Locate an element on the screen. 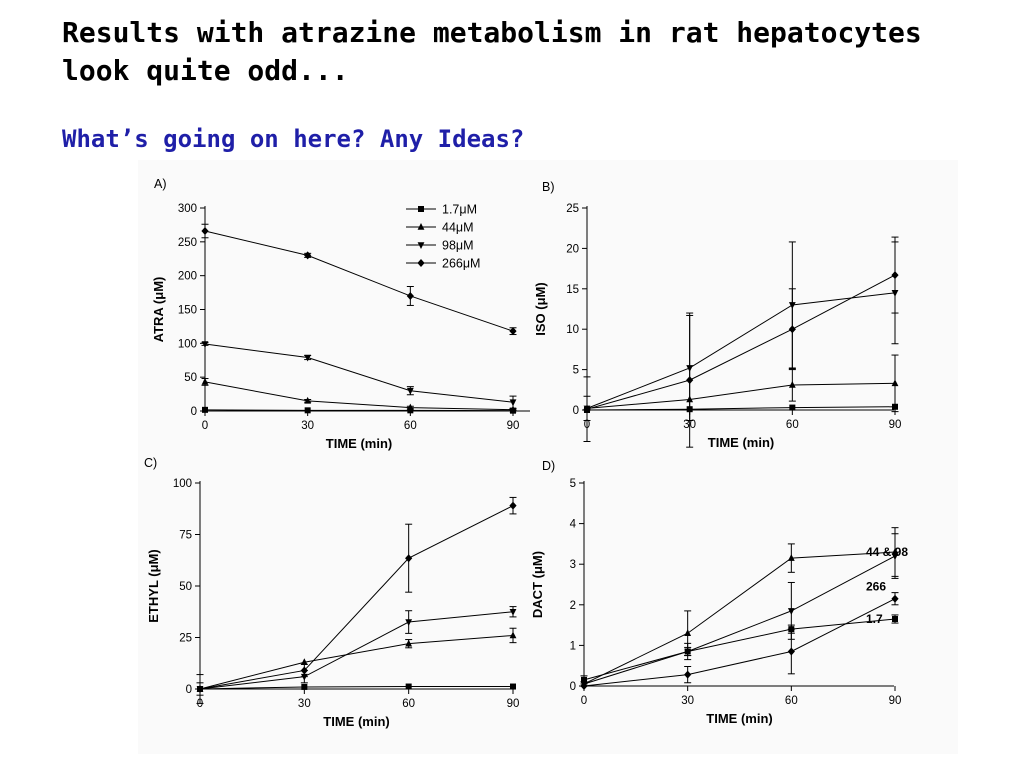 The height and width of the screenshot is (768, 1024). y-axis-label-d: DACT (μM) is located at coordinates (537, 584).